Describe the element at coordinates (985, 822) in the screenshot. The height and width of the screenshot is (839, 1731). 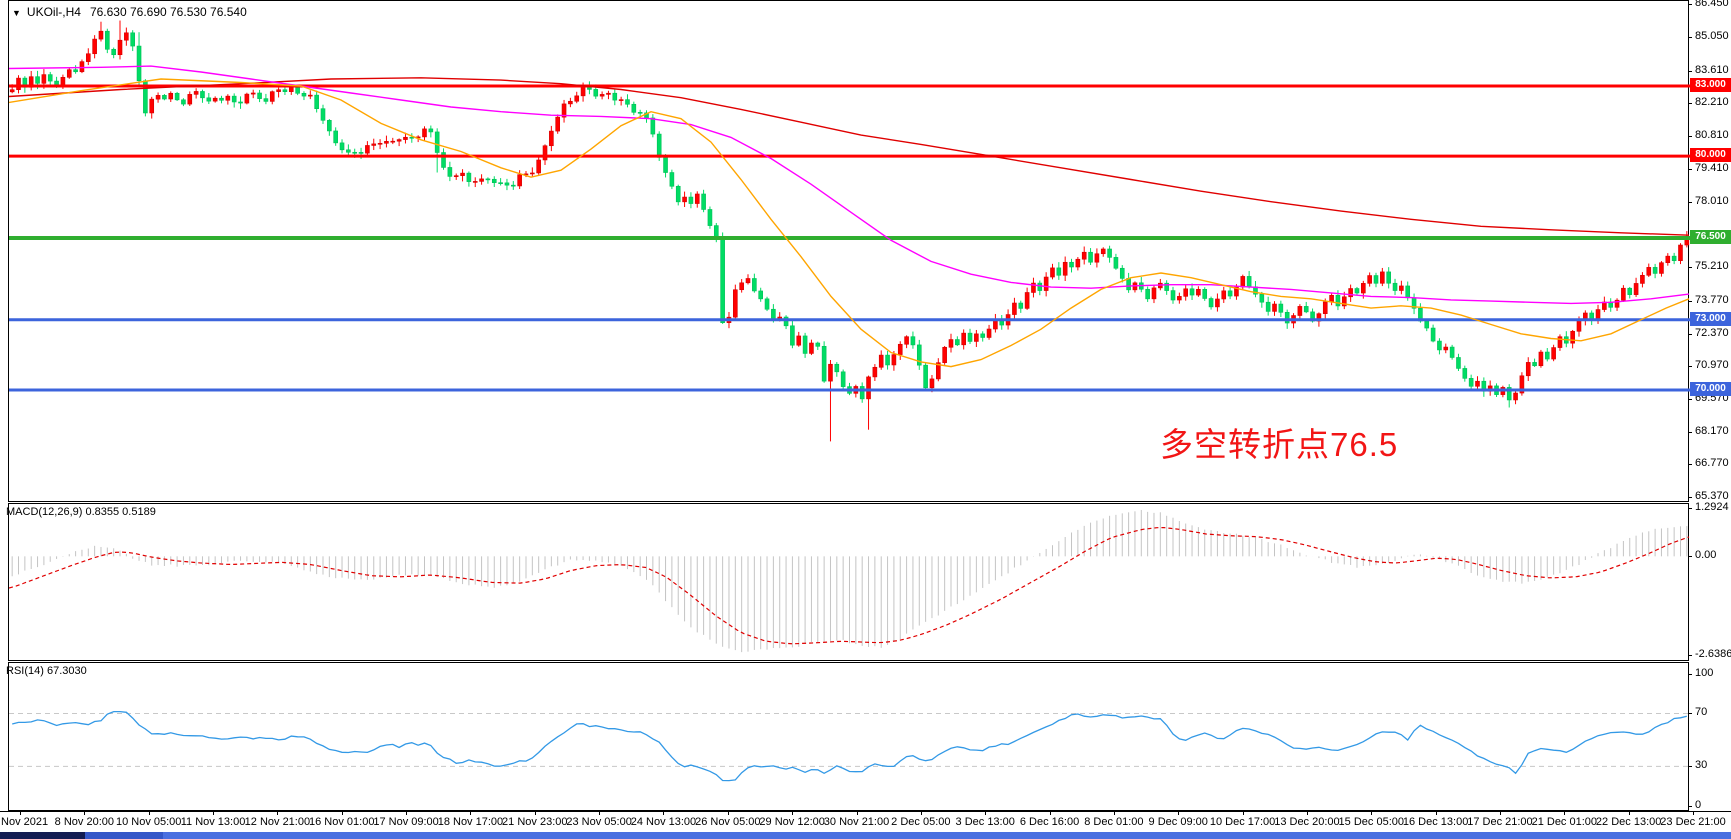
I see `date-label: 3 Dec 13:00` at that location.